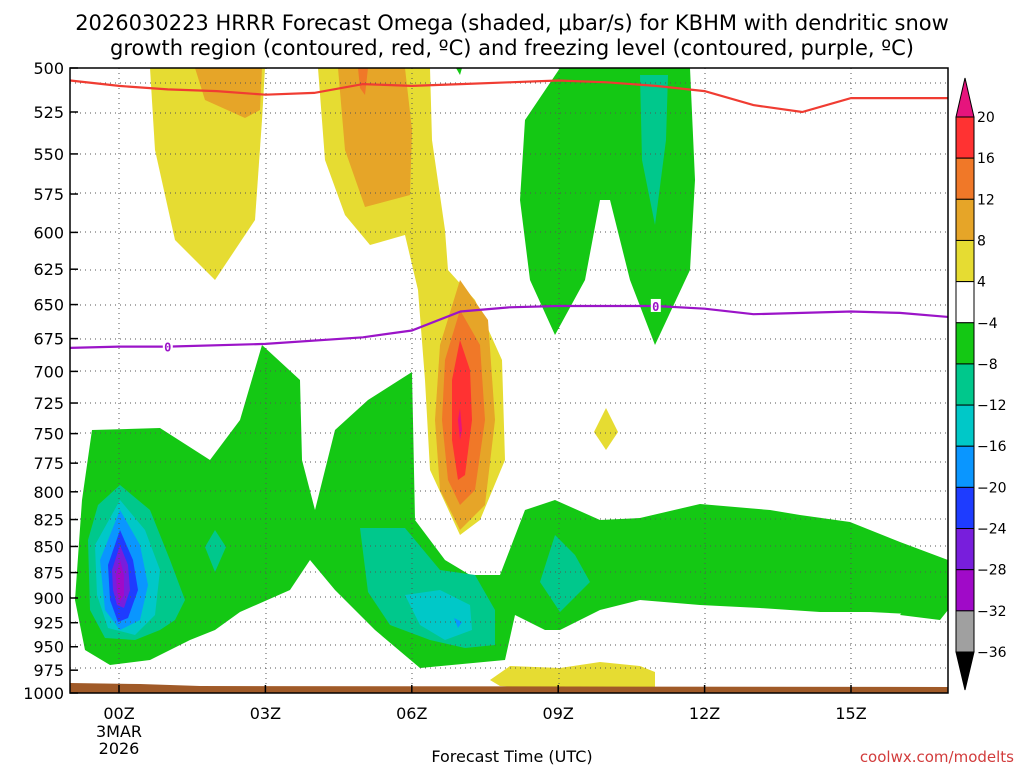 The image size is (1024, 768). I want to click on y-tick-label: 825, so click(48, 520).